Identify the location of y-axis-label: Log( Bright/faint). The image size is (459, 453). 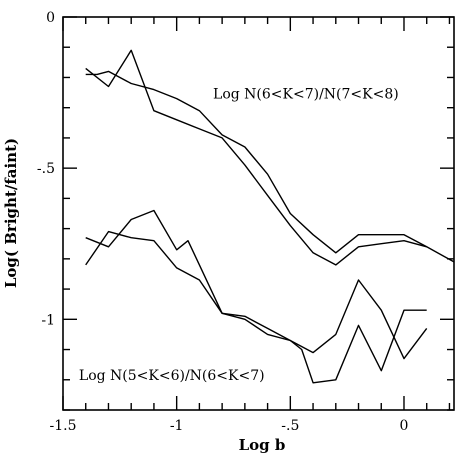
(11, 213).